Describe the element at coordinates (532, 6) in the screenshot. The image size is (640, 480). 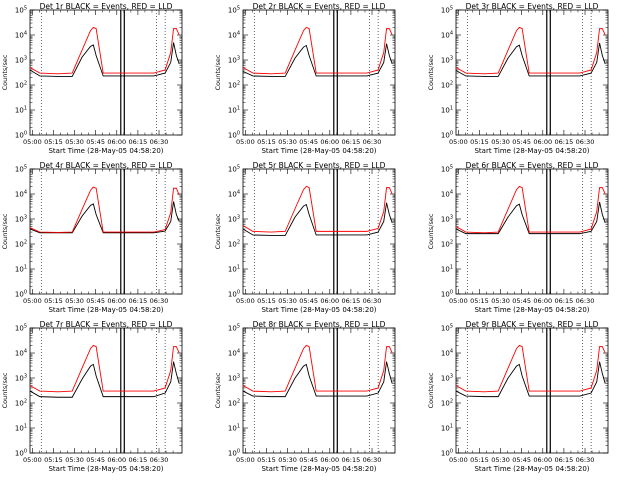
I see `panel-title: Det 3r BLACK = Events, RED = LLD` at that location.